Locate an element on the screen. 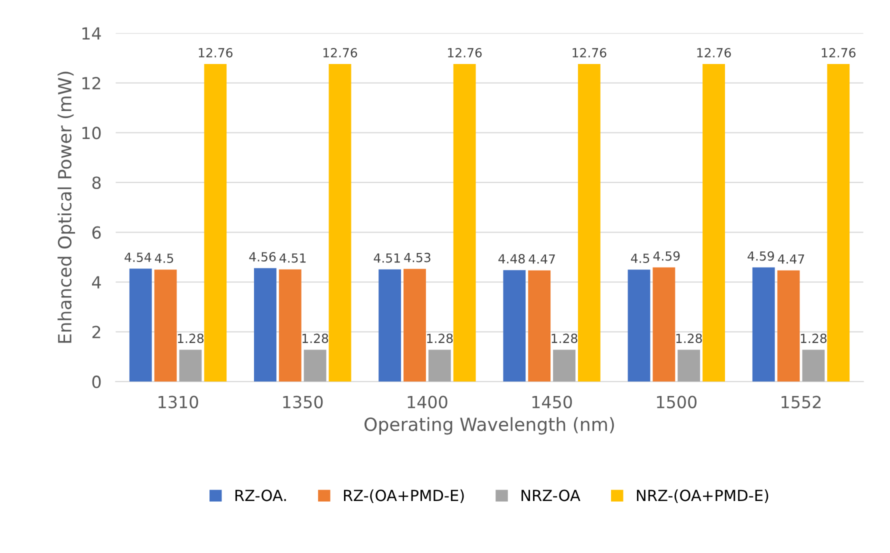 The width and height of the screenshot is (890, 553). y-axis-title: Enhanced Optical Power (mW) is located at coordinates (67, 207).